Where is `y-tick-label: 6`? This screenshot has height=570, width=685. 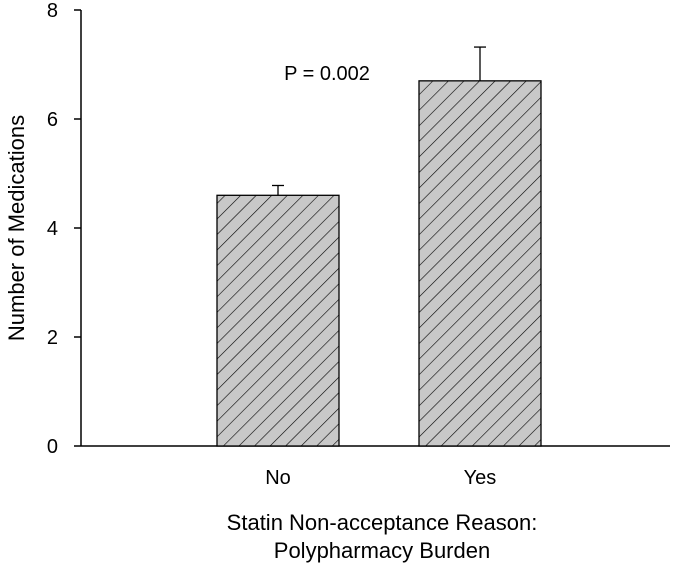
y-tick-label: 6 is located at coordinates (52, 120).